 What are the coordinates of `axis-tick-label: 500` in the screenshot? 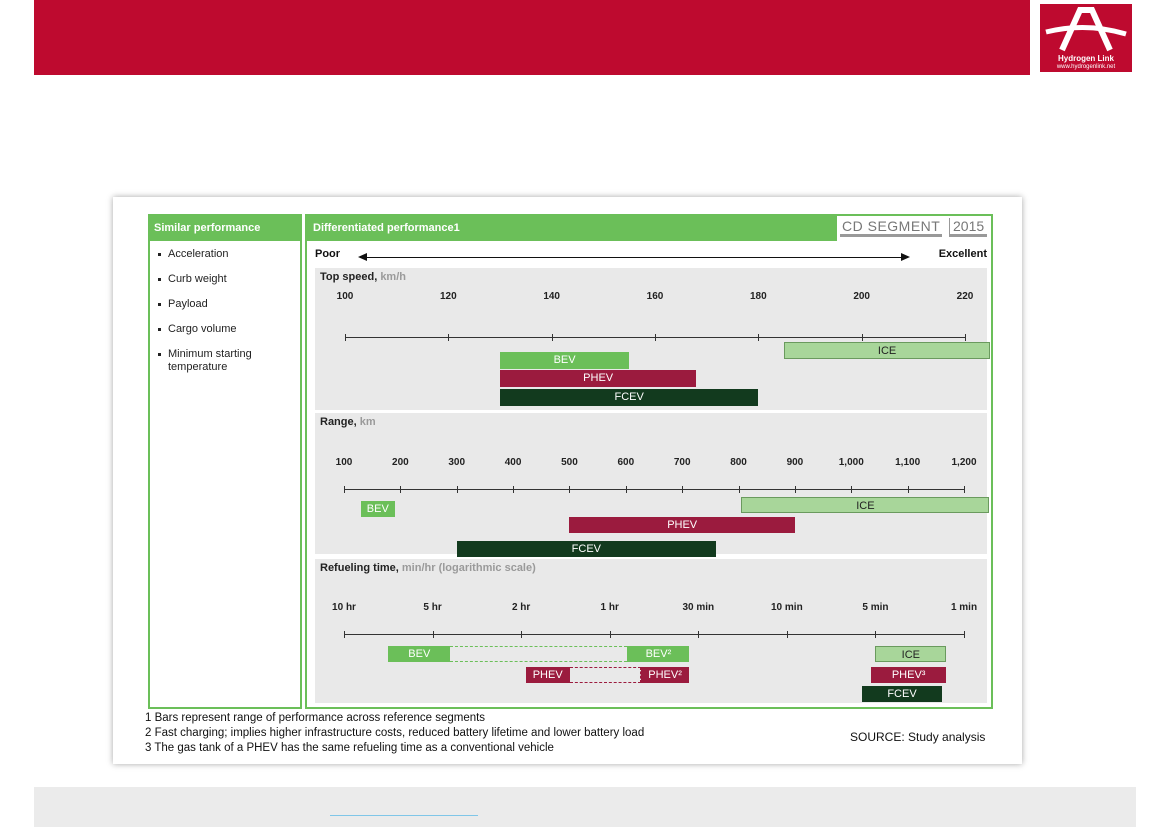 It's located at (569, 462).